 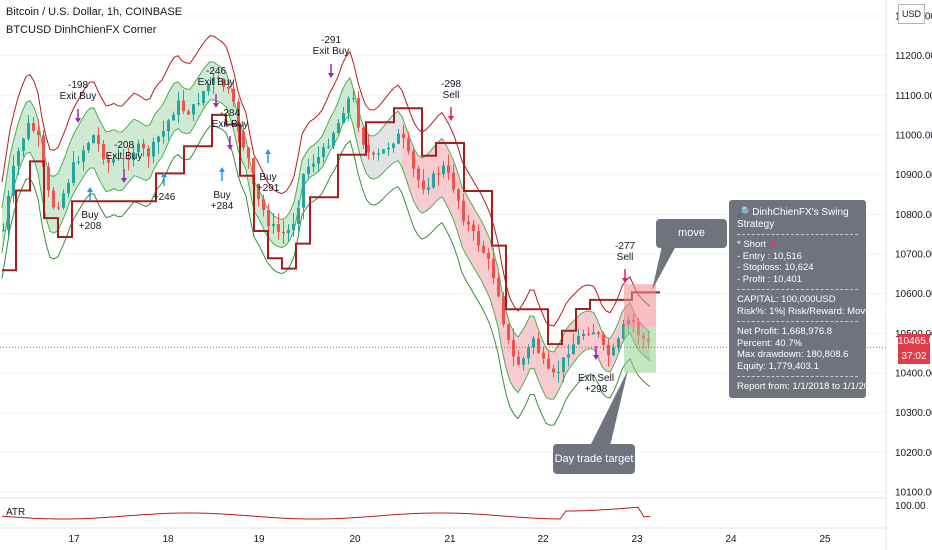 I want to click on currency-label: USD, so click(x=911, y=14).